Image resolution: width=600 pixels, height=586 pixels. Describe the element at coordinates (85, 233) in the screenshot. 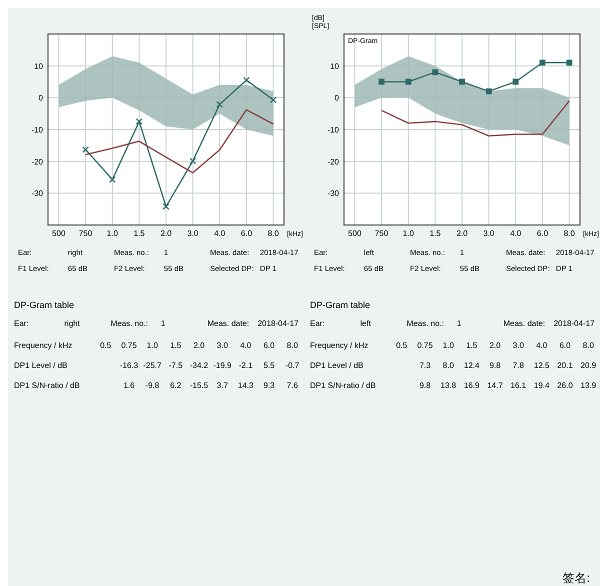

I see `x-tick-label: 750` at that location.